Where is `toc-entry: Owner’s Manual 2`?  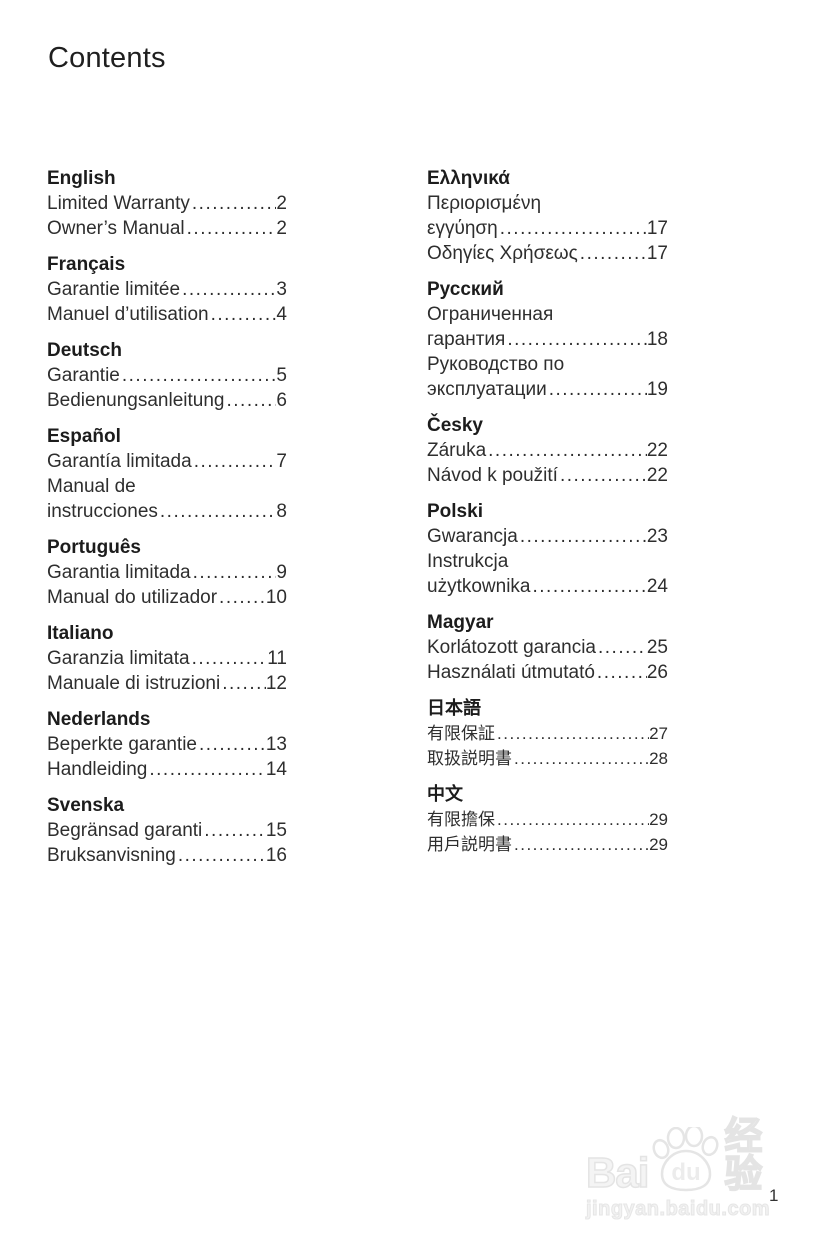 toc-entry: Owner’s Manual 2 is located at coordinates (167, 228).